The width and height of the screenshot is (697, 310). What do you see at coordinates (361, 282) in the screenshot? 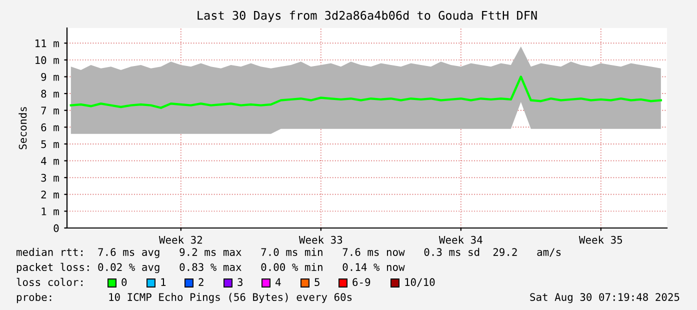
I see `text: 6-9` at bounding box center [361, 282].